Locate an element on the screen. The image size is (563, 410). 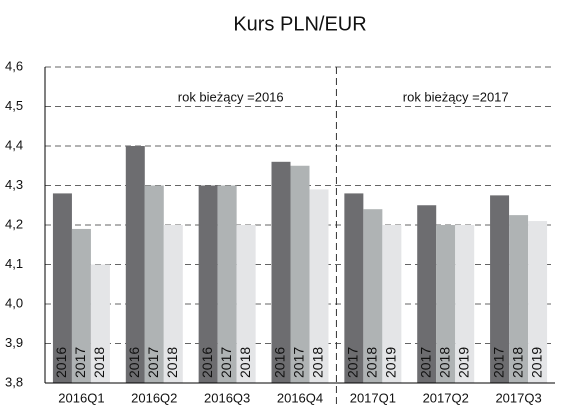
y-tick-label: 3,8 is located at coordinates (14, 381).